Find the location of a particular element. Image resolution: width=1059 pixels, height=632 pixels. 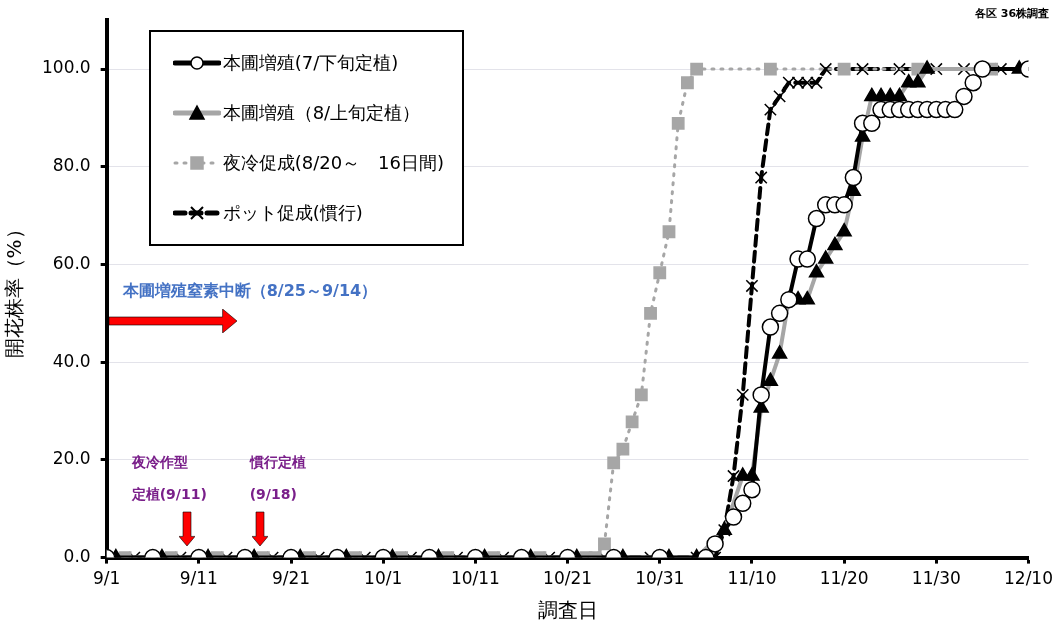

legend-label: 夜冷促成(8/20～ 16日間) is located at coordinates (333, 163).